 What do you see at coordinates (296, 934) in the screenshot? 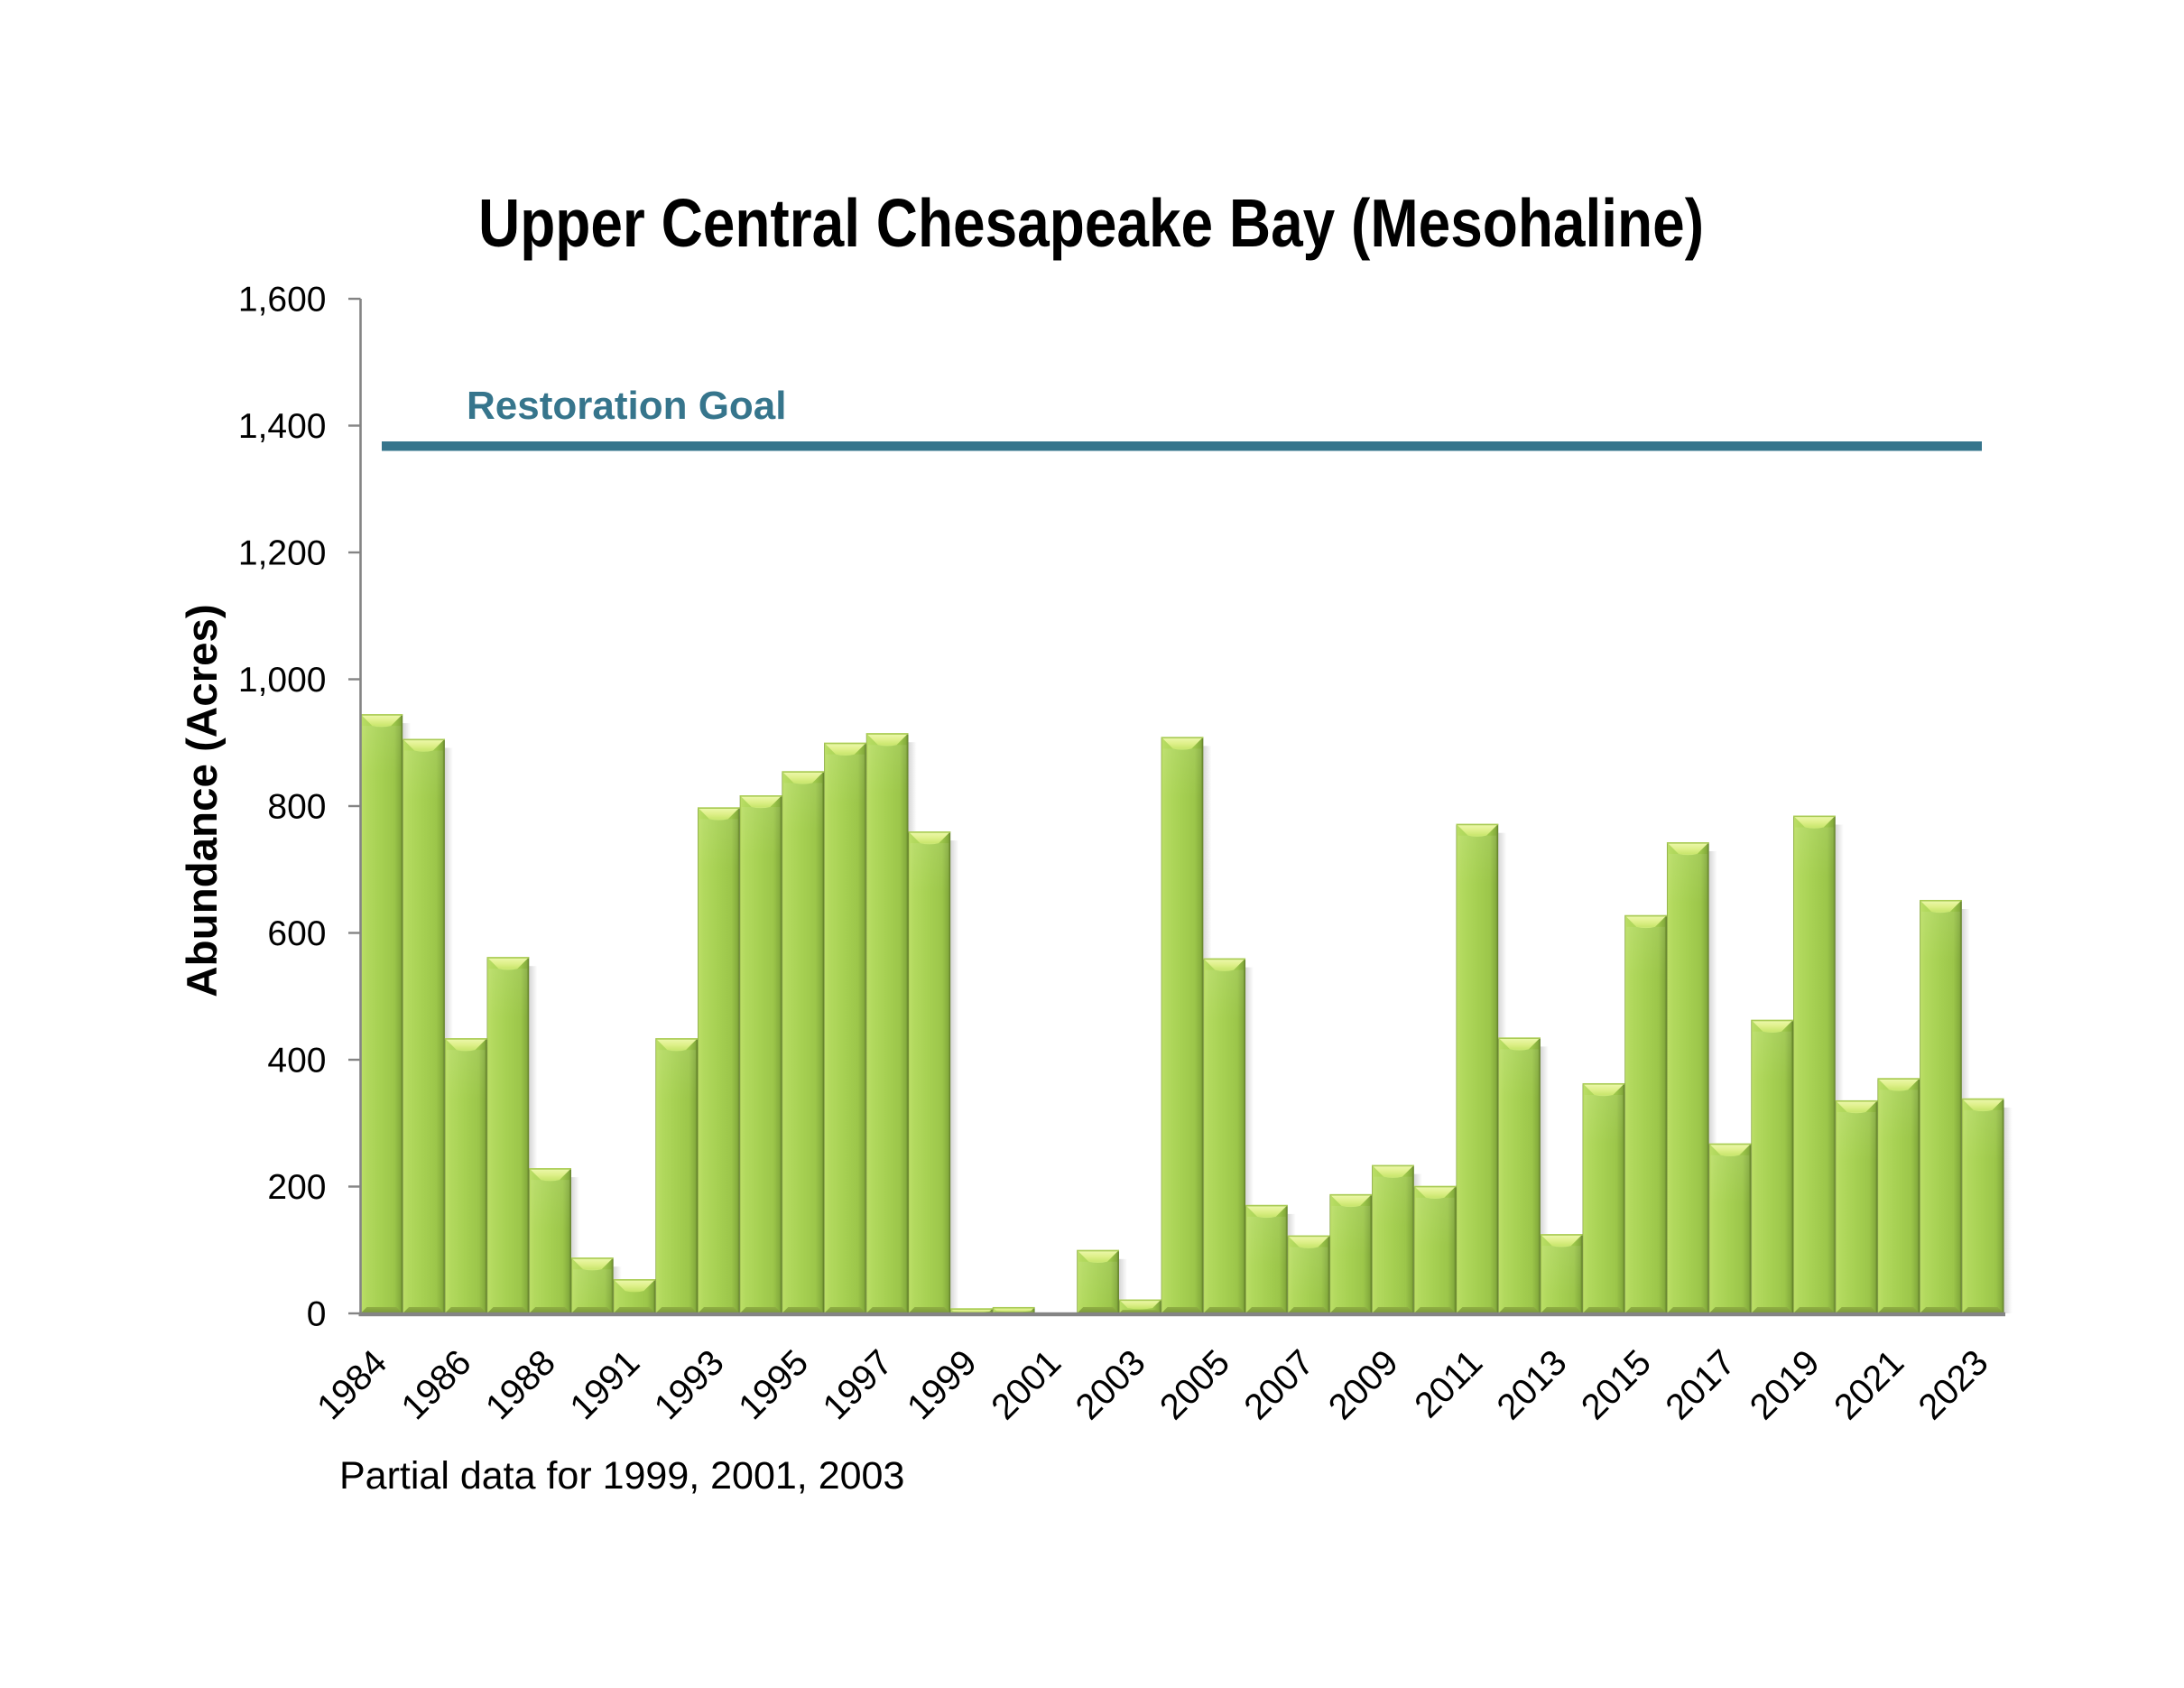
I see `svg-text: 600` at bounding box center [296, 934].